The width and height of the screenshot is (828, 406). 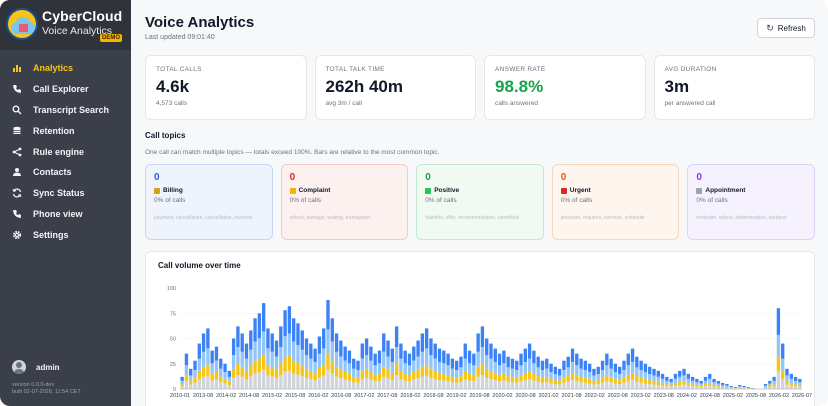 I want to click on chart-title: Call volume over time, so click(x=199, y=265).